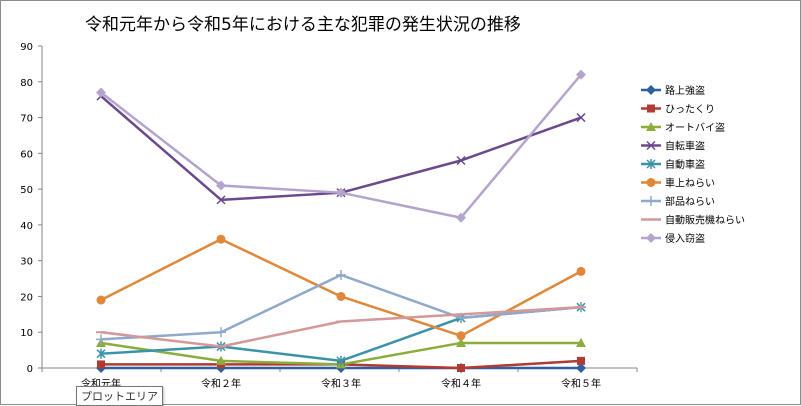 The image size is (801, 406). What do you see at coordinates (341, 383) in the screenshot?
I see `x-tick-label: 令和３年` at bounding box center [341, 383].